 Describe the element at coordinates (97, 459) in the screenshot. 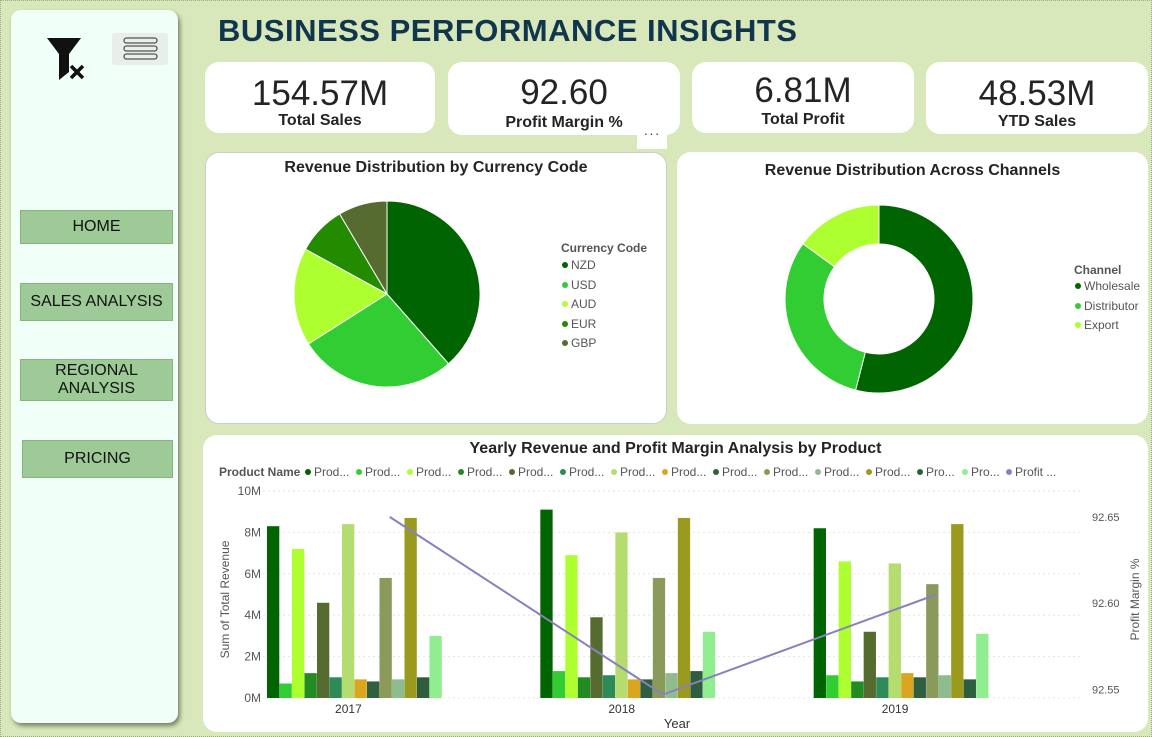

I see `nav-pricing-button: PRICING` at that location.